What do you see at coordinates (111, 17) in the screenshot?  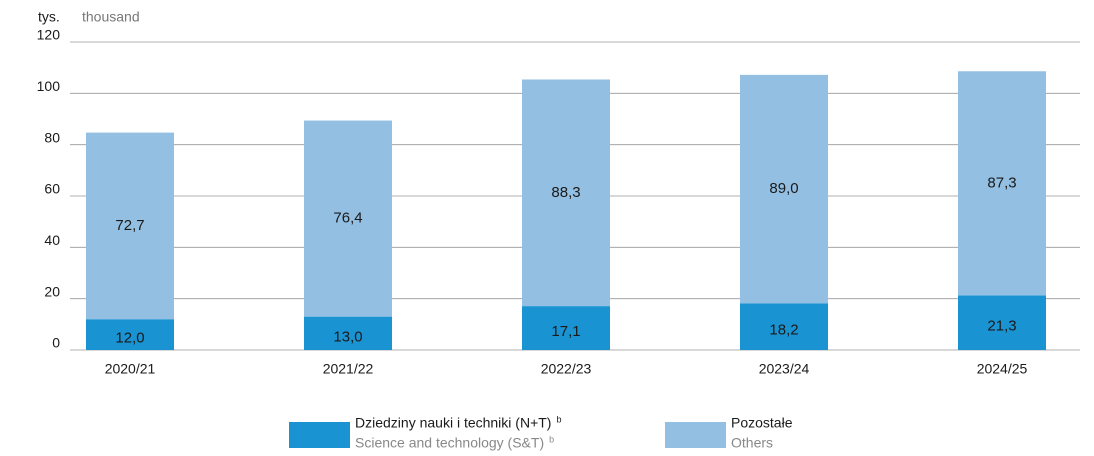 I see `y-unit-en: thousand` at bounding box center [111, 17].